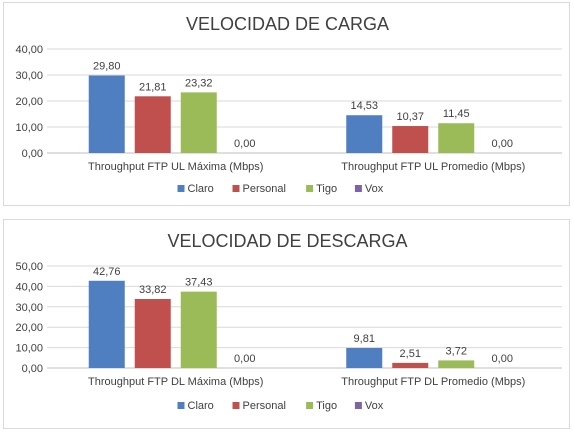 The height and width of the screenshot is (432, 574). What do you see at coordinates (199, 83) in the screenshot?
I see `data-label: 23,32` at bounding box center [199, 83].